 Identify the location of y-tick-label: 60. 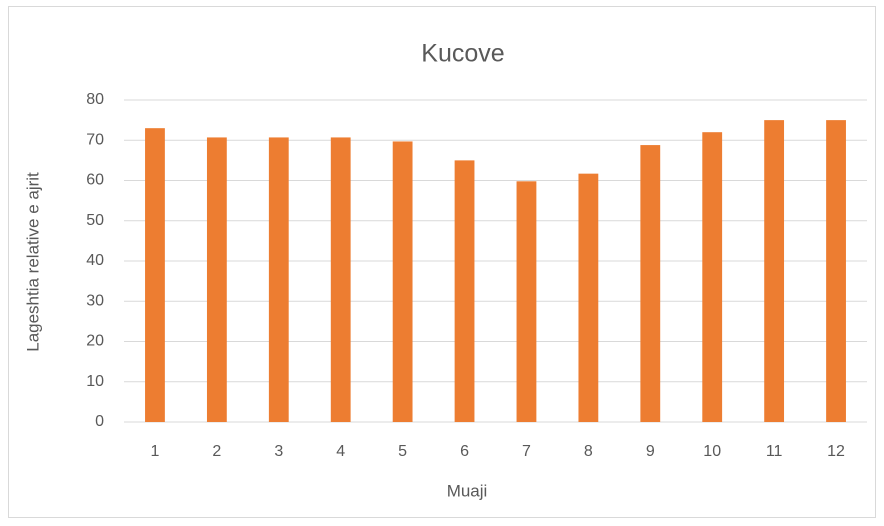
(95, 180).